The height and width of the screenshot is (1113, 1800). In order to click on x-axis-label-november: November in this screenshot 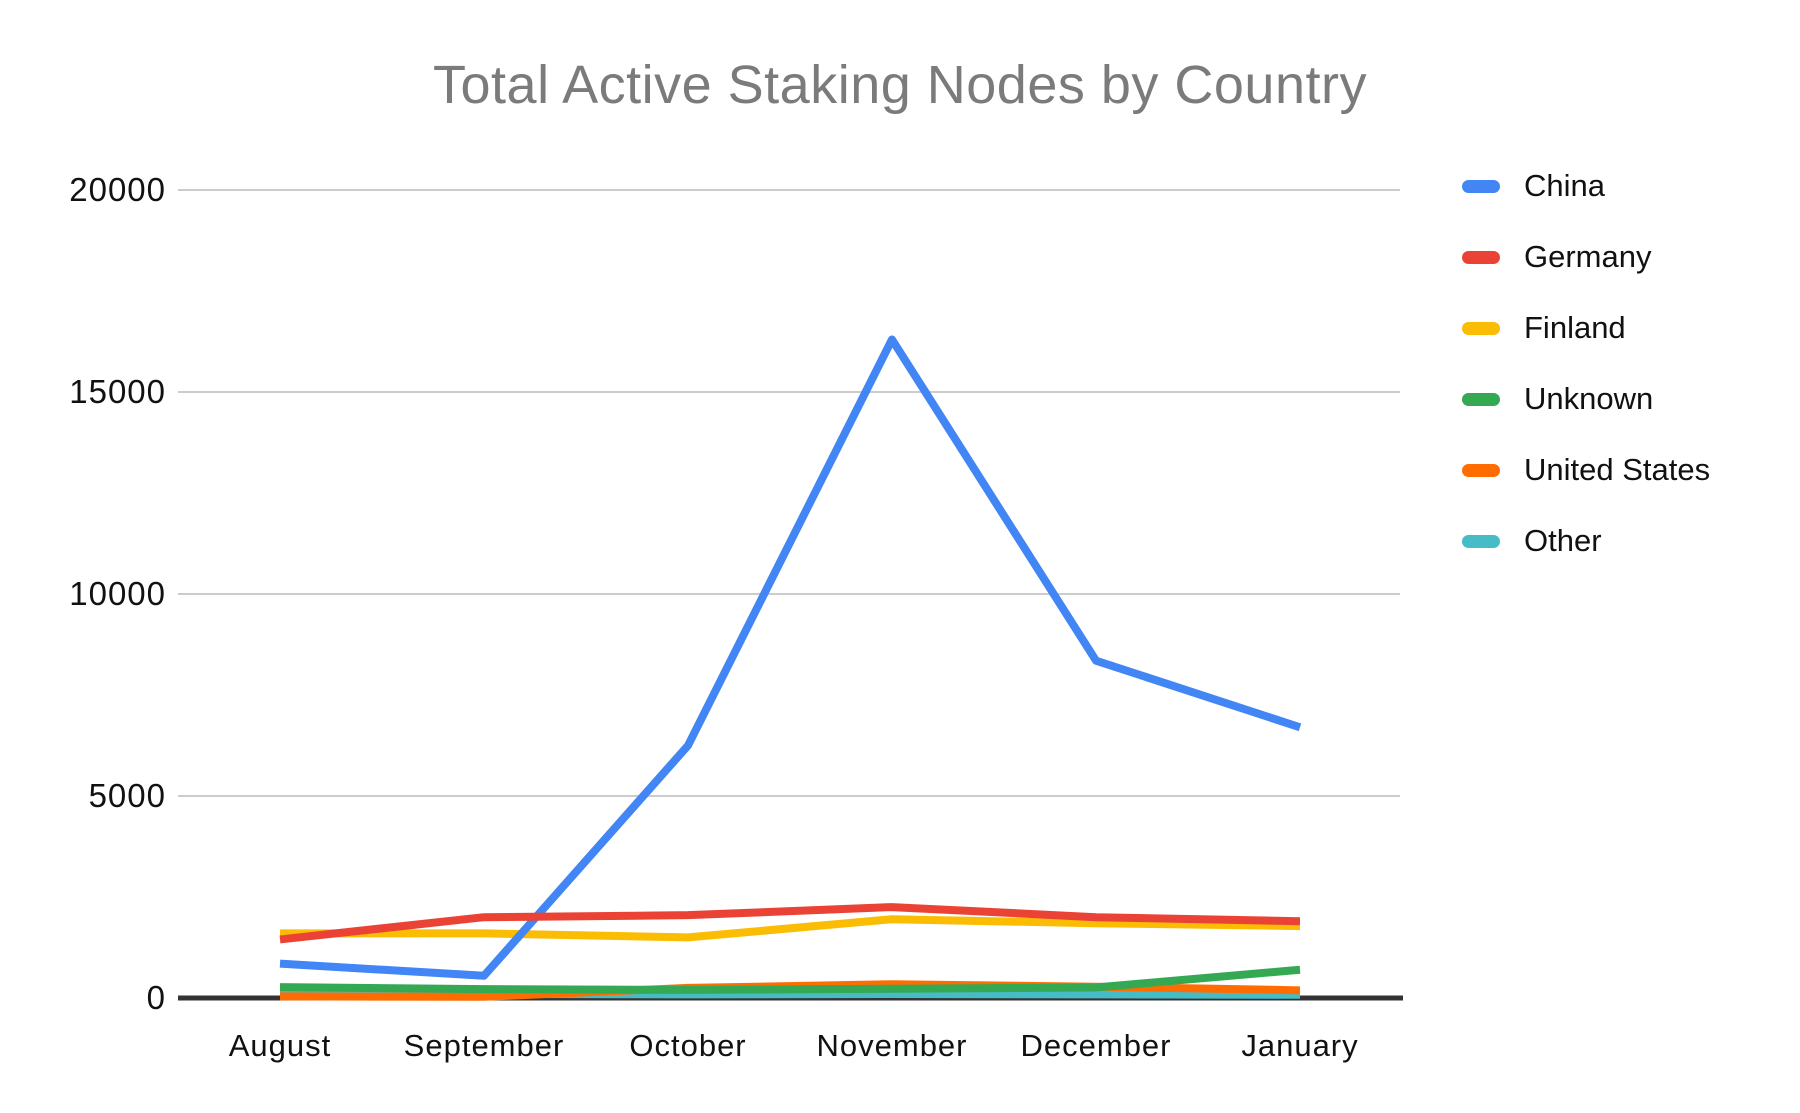, I will do `click(892, 1045)`.